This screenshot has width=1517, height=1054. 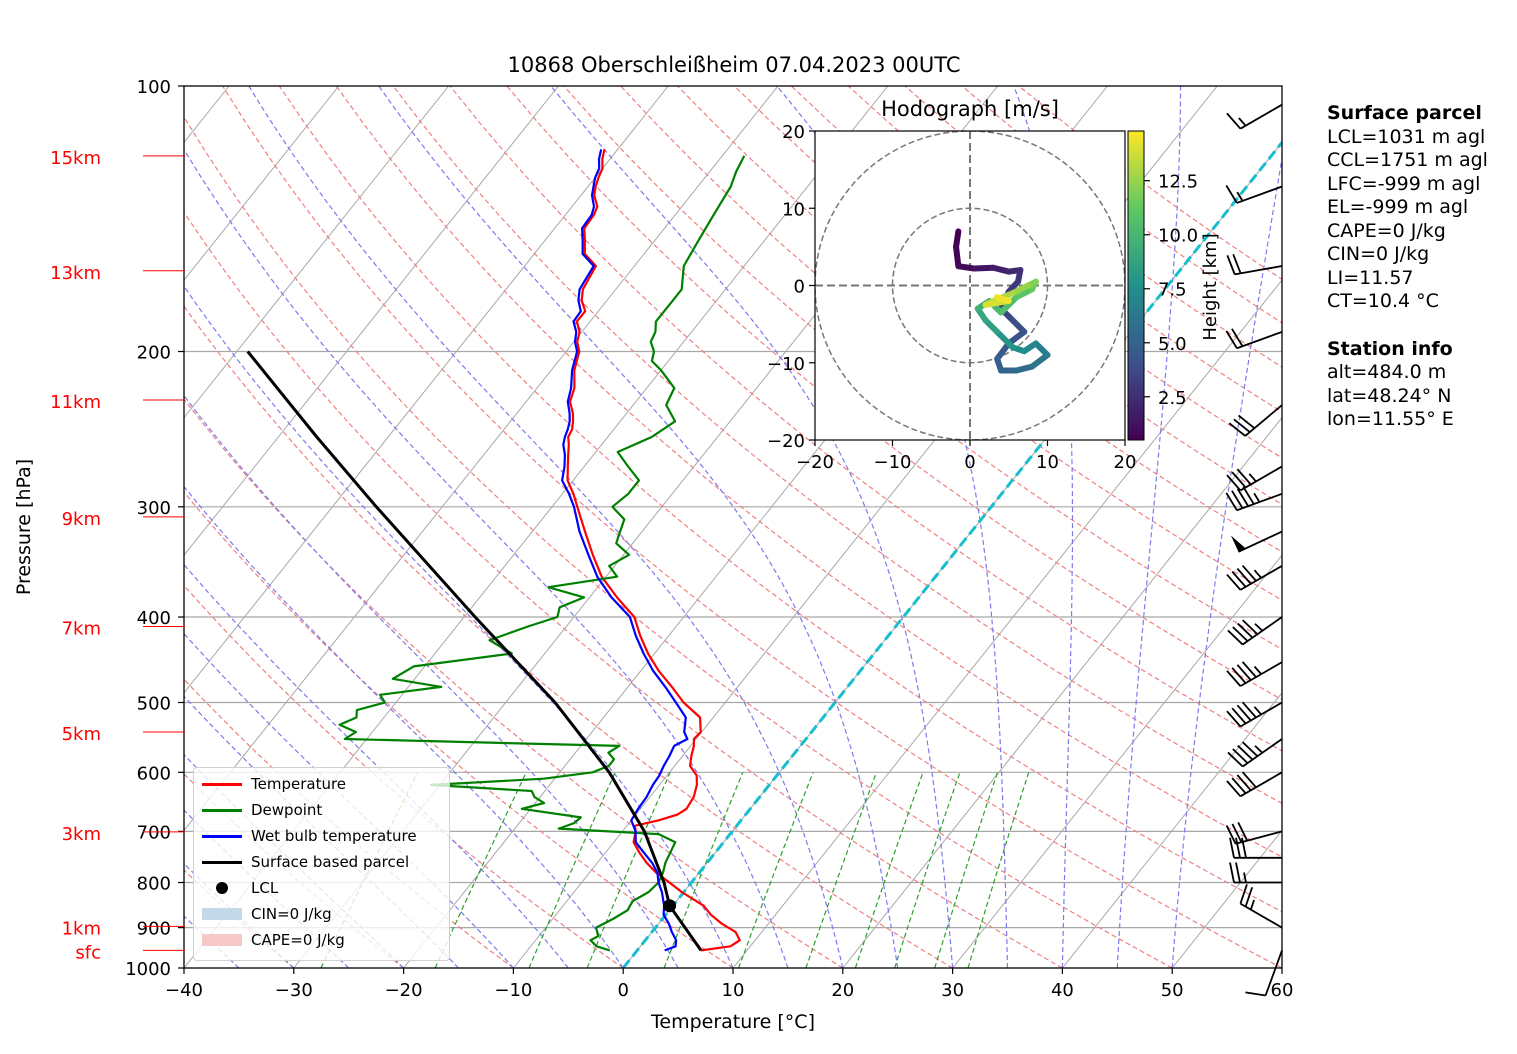 What do you see at coordinates (513, 990) in the screenshot?
I see `x-tick-label: −10` at bounding box center [513, 990].